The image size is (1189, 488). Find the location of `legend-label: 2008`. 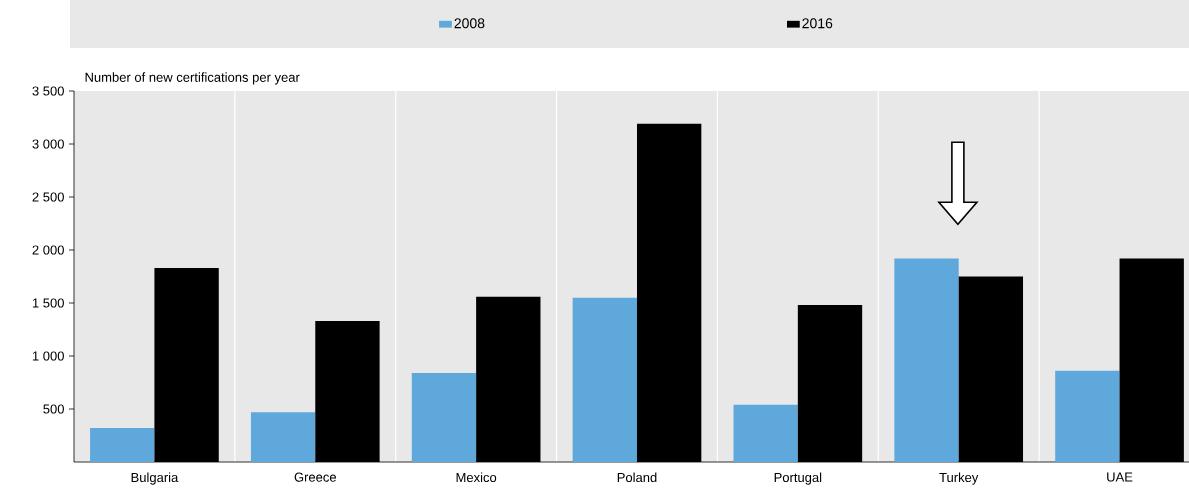

legend-label: 2008 is located at coordinates (469, 23).